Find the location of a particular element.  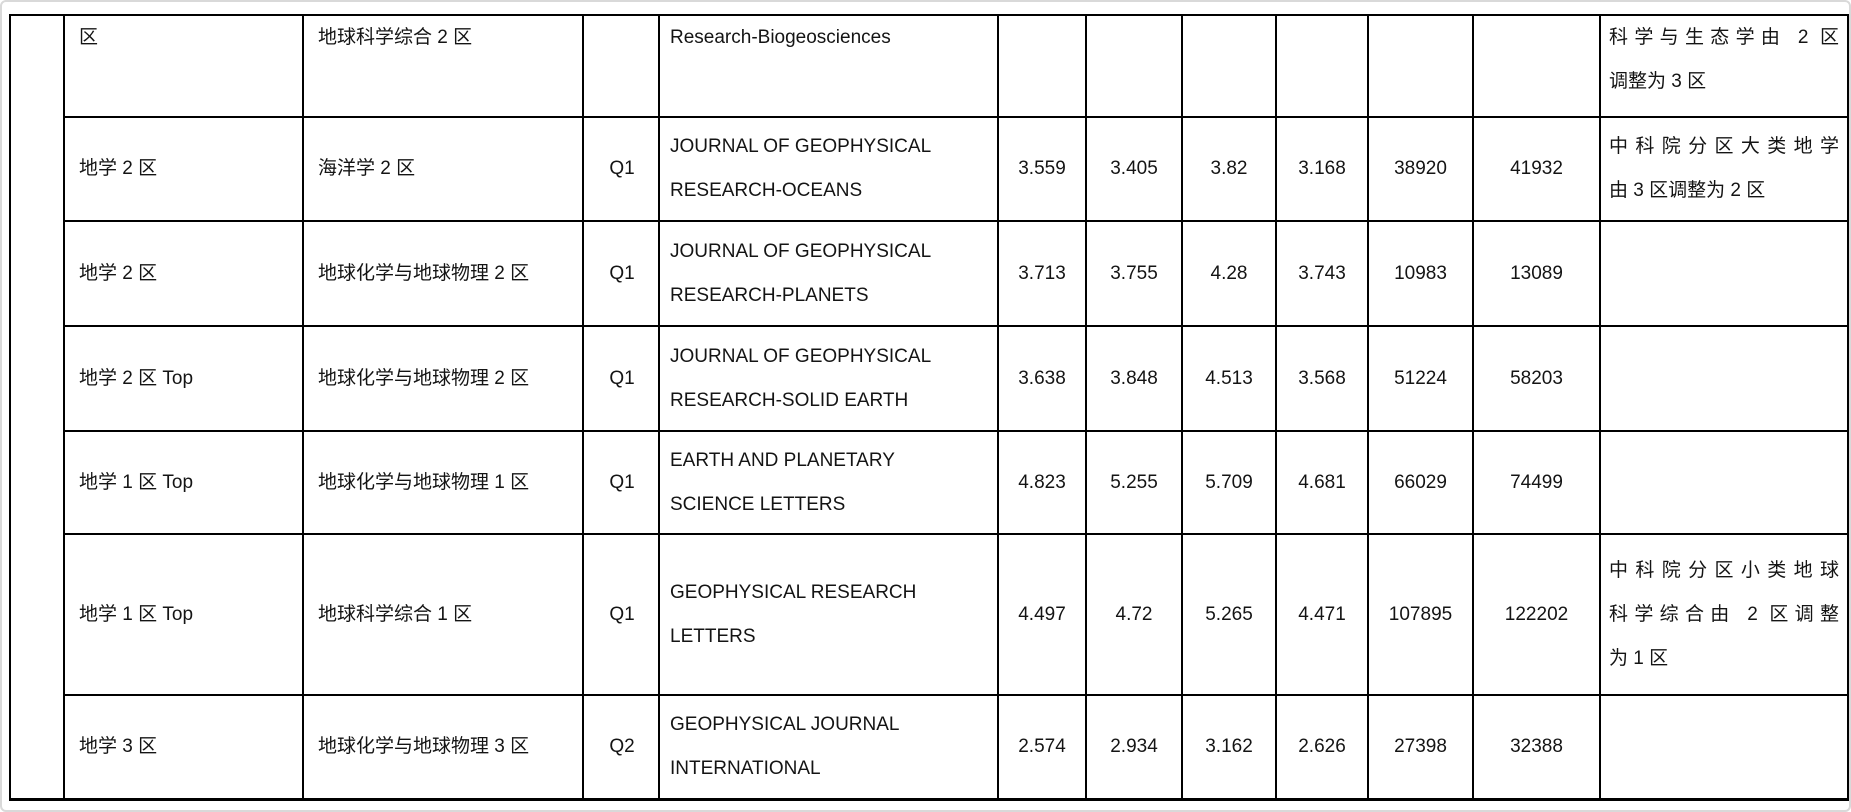

cell-metric-4-text: 2.626 is located at coordinates (1322, 746).